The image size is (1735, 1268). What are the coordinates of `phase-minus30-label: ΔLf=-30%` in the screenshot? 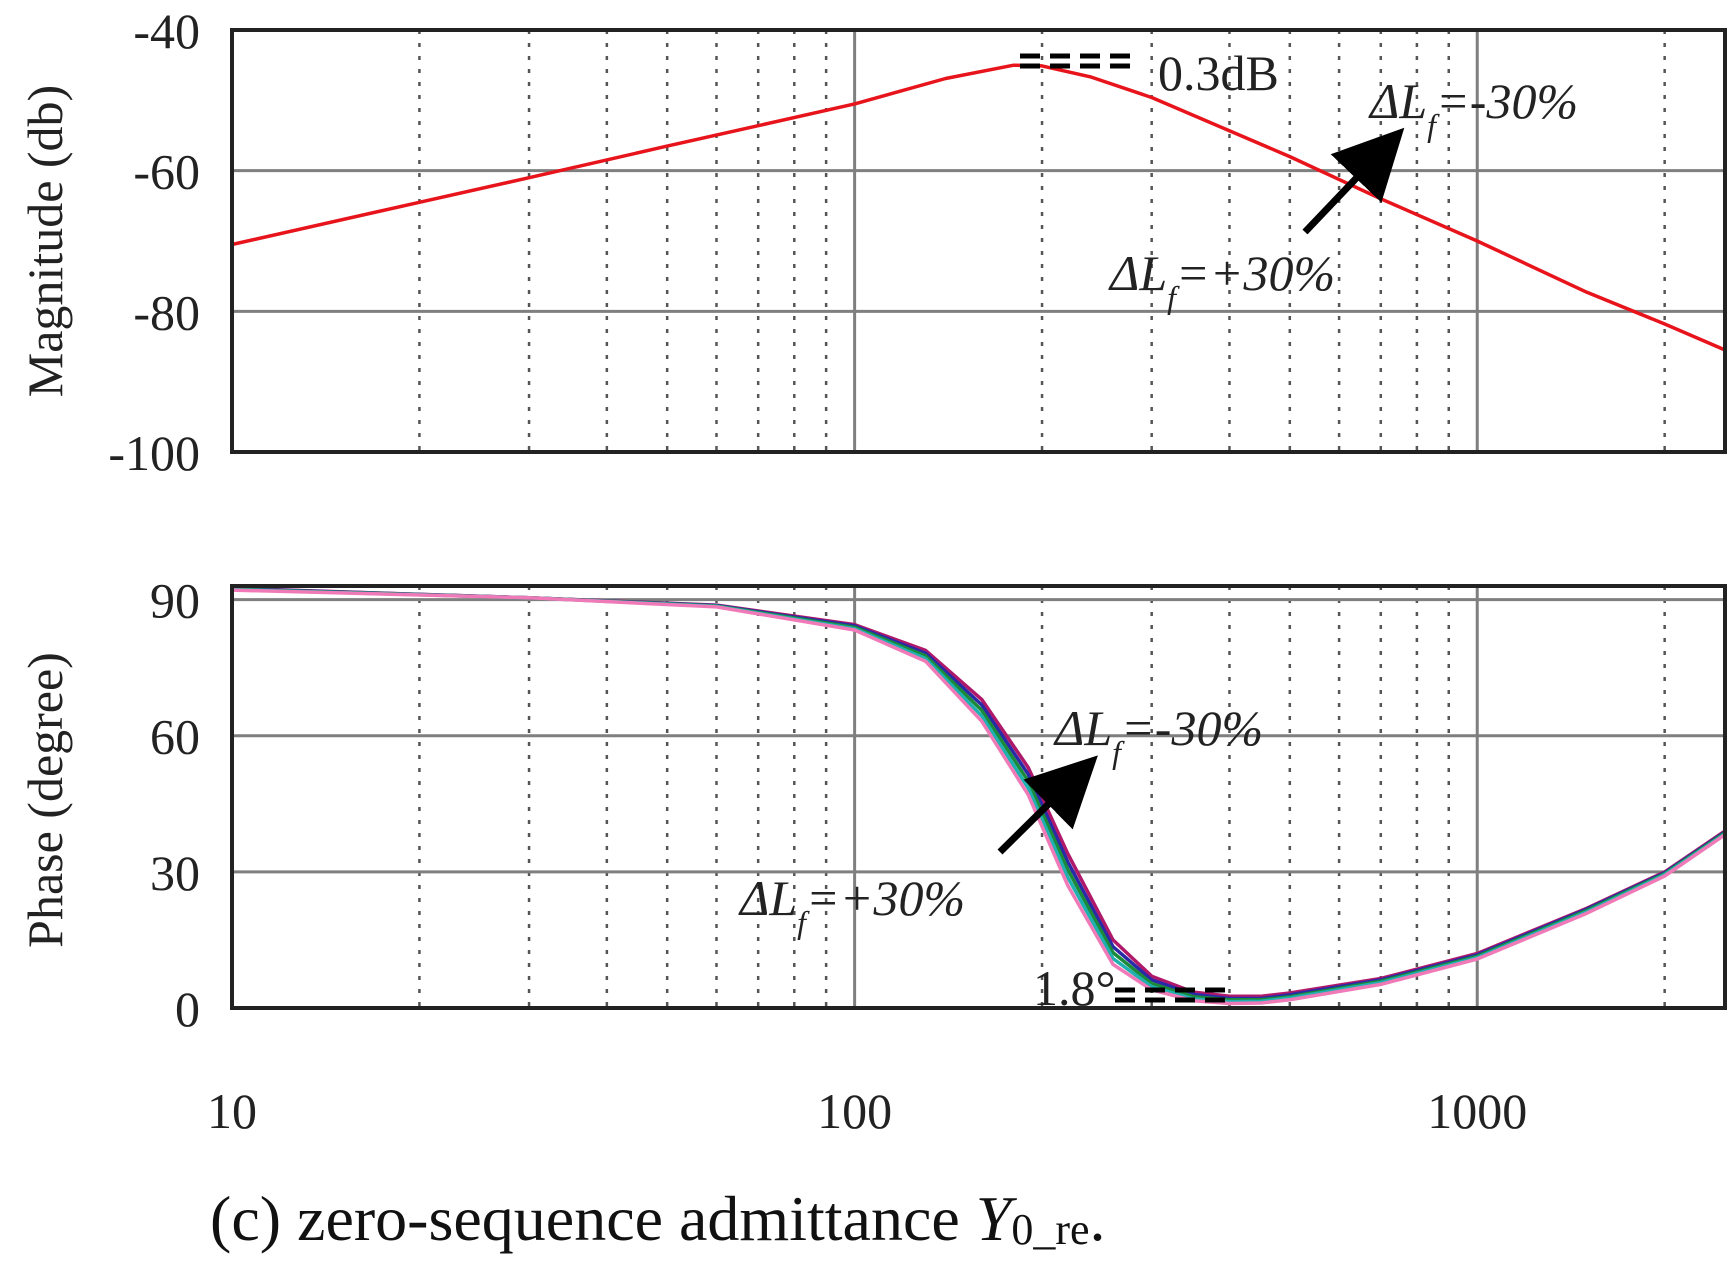 It's located at (1158, 735).